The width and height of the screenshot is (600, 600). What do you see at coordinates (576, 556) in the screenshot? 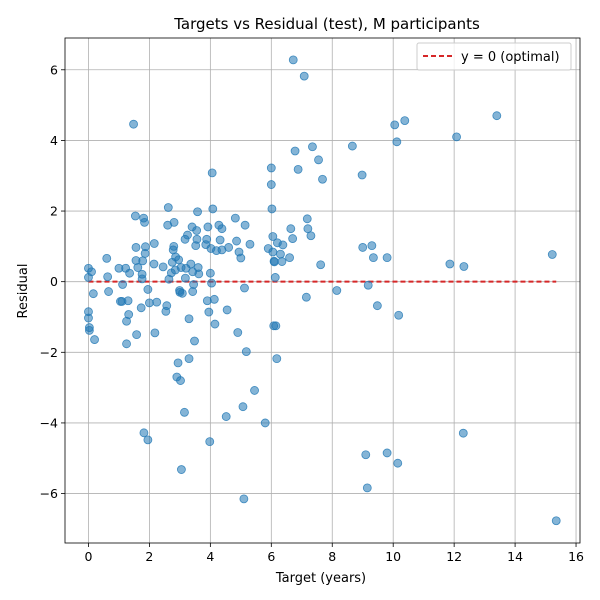
I see `x-tick-label: 16` at bounding box center [576, 556].